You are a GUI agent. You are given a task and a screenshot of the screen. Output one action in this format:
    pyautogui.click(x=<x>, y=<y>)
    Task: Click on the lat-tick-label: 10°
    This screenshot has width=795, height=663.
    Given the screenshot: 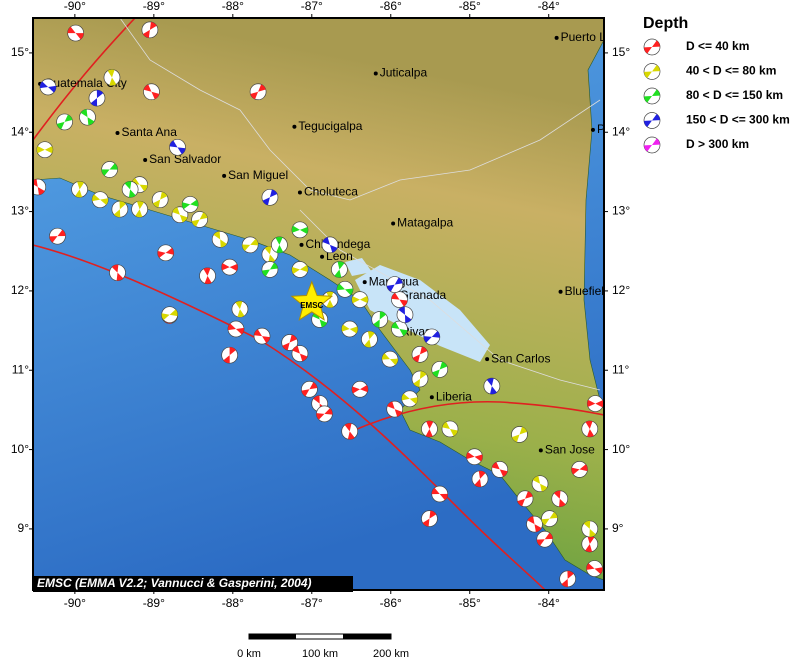 What is the action you would take?
    pyautogui.click(x=621, y=449)
    